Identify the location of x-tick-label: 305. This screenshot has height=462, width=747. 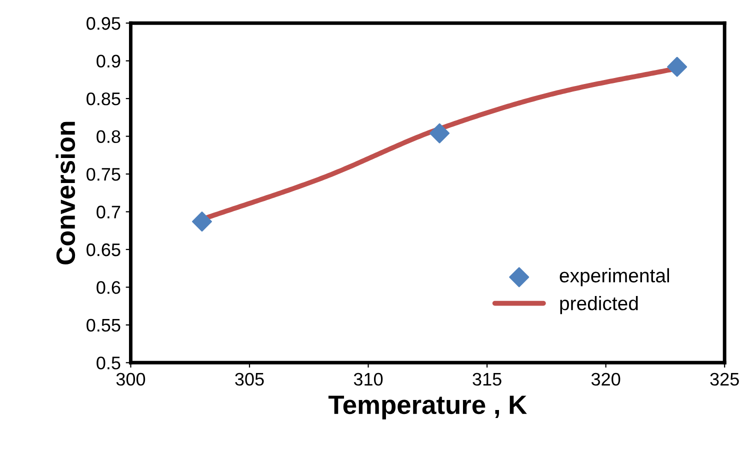
(249, 379).